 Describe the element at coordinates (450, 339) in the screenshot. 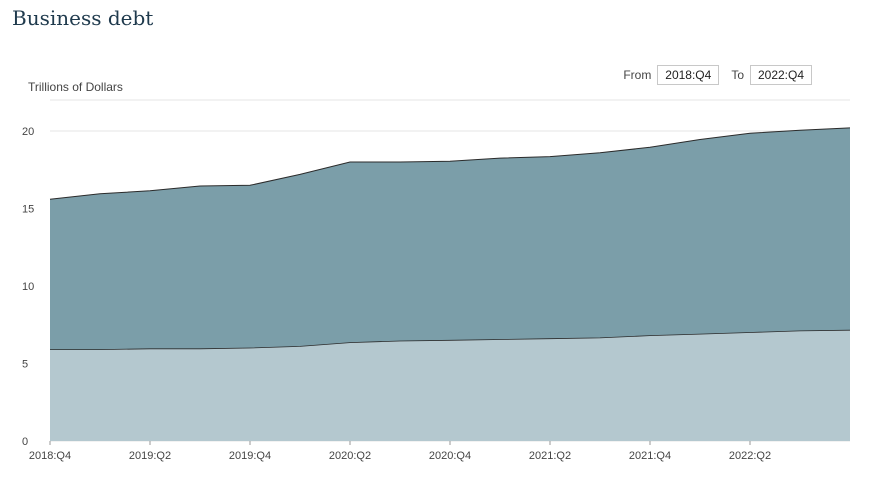

I see `lower-series-line` at that location.